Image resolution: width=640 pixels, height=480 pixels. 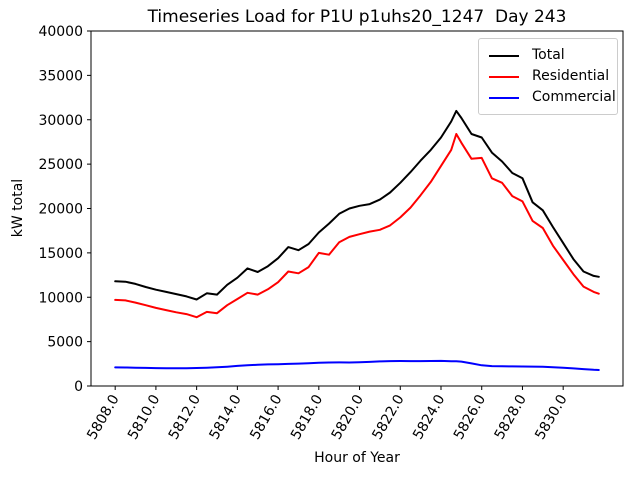 I want to click on legend-line-sample-commercial, so click(x=504, y=97).